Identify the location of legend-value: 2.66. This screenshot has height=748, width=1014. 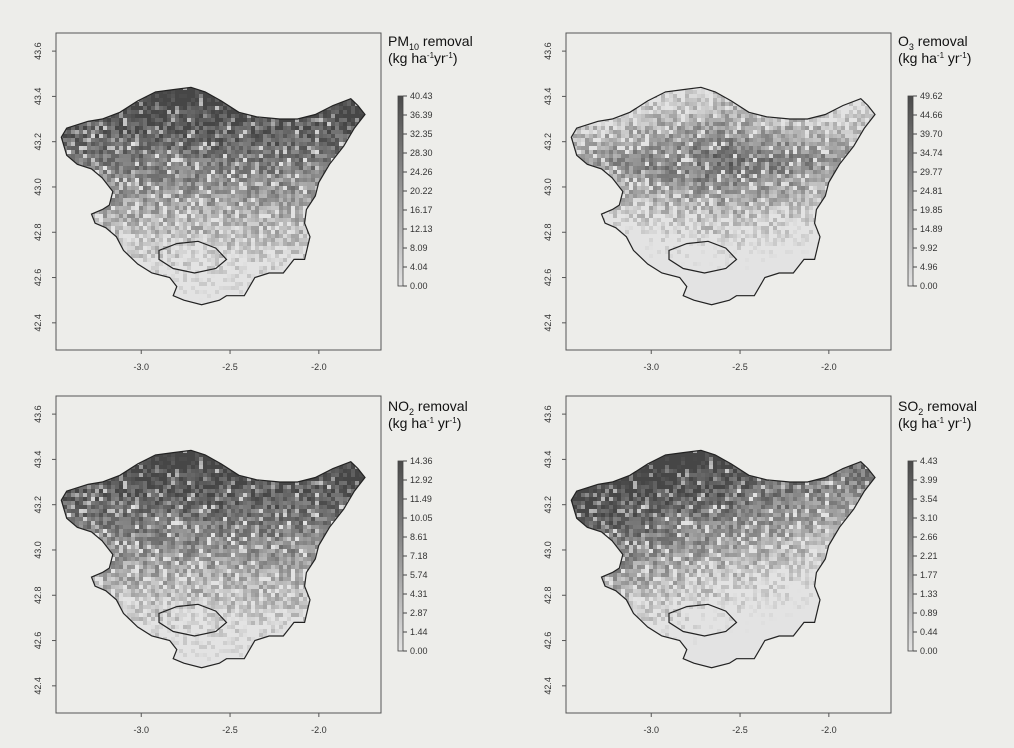
(929, 537).